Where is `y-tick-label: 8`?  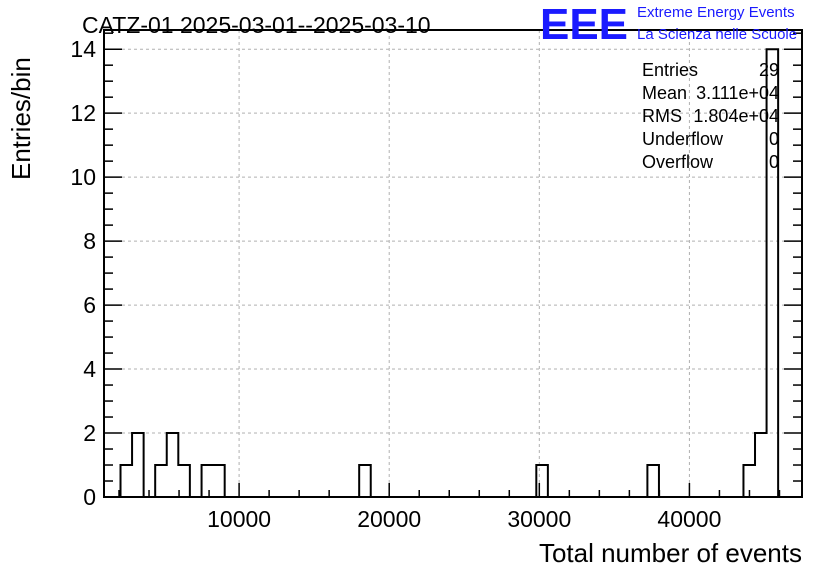
y-tick-label: 8 is located at coordinates (89, 241).